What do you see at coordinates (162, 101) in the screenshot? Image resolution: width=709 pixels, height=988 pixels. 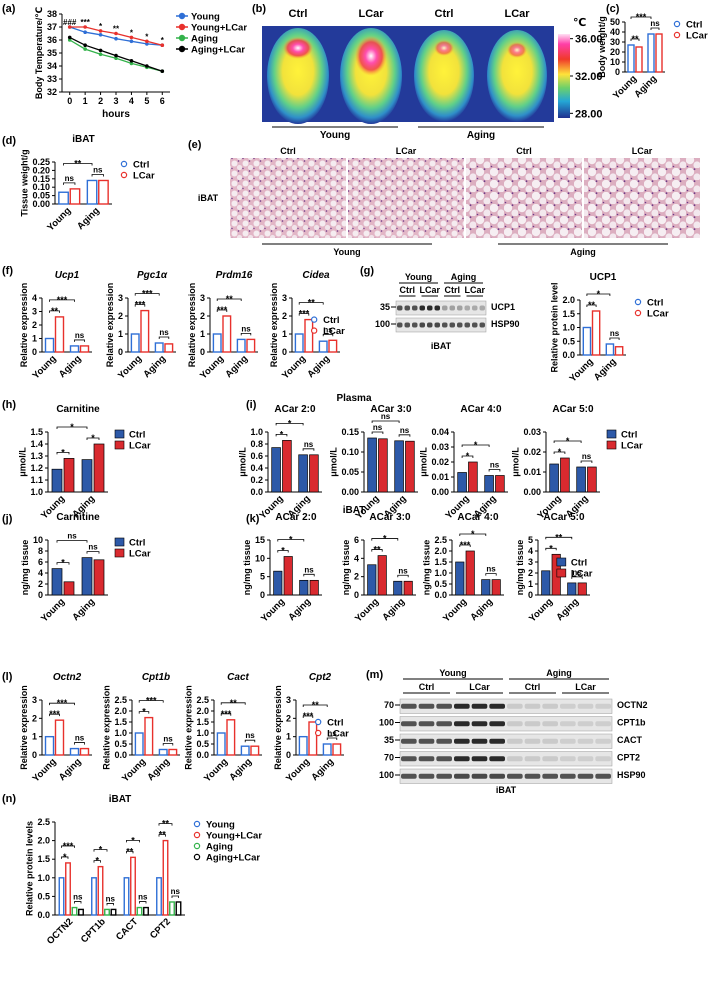 I see `x-tick-label: 6` at bounding box center [162, 101].